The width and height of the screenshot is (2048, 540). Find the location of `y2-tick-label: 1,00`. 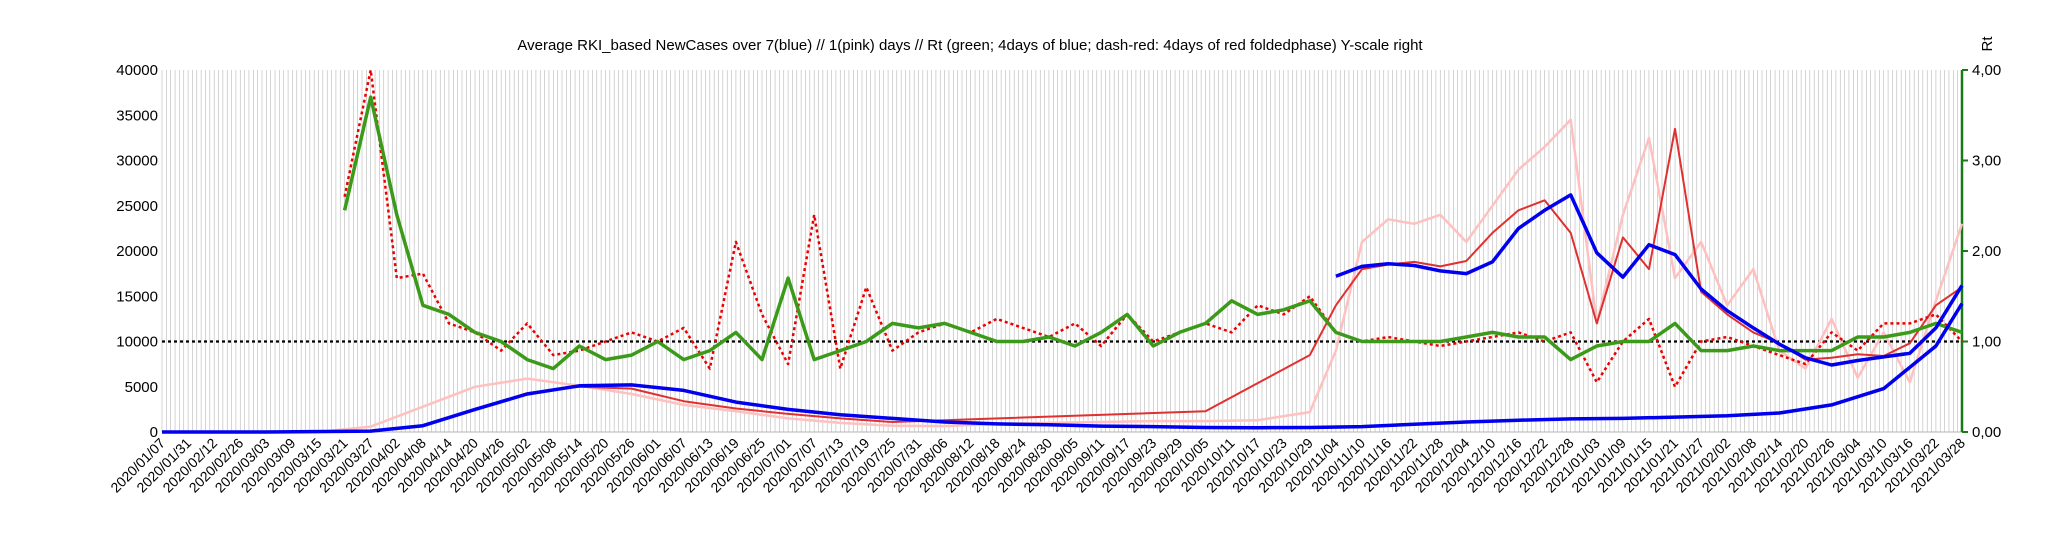

y2-tick-label: 1,00 is located at coordinates (1986, 342).